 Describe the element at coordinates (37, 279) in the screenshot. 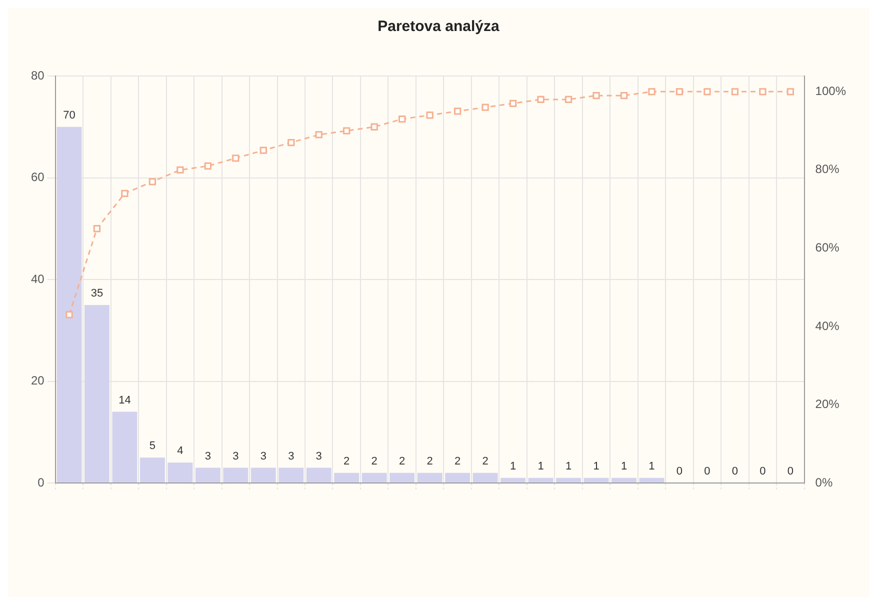

I see `y-tick-label: 40` at that location.